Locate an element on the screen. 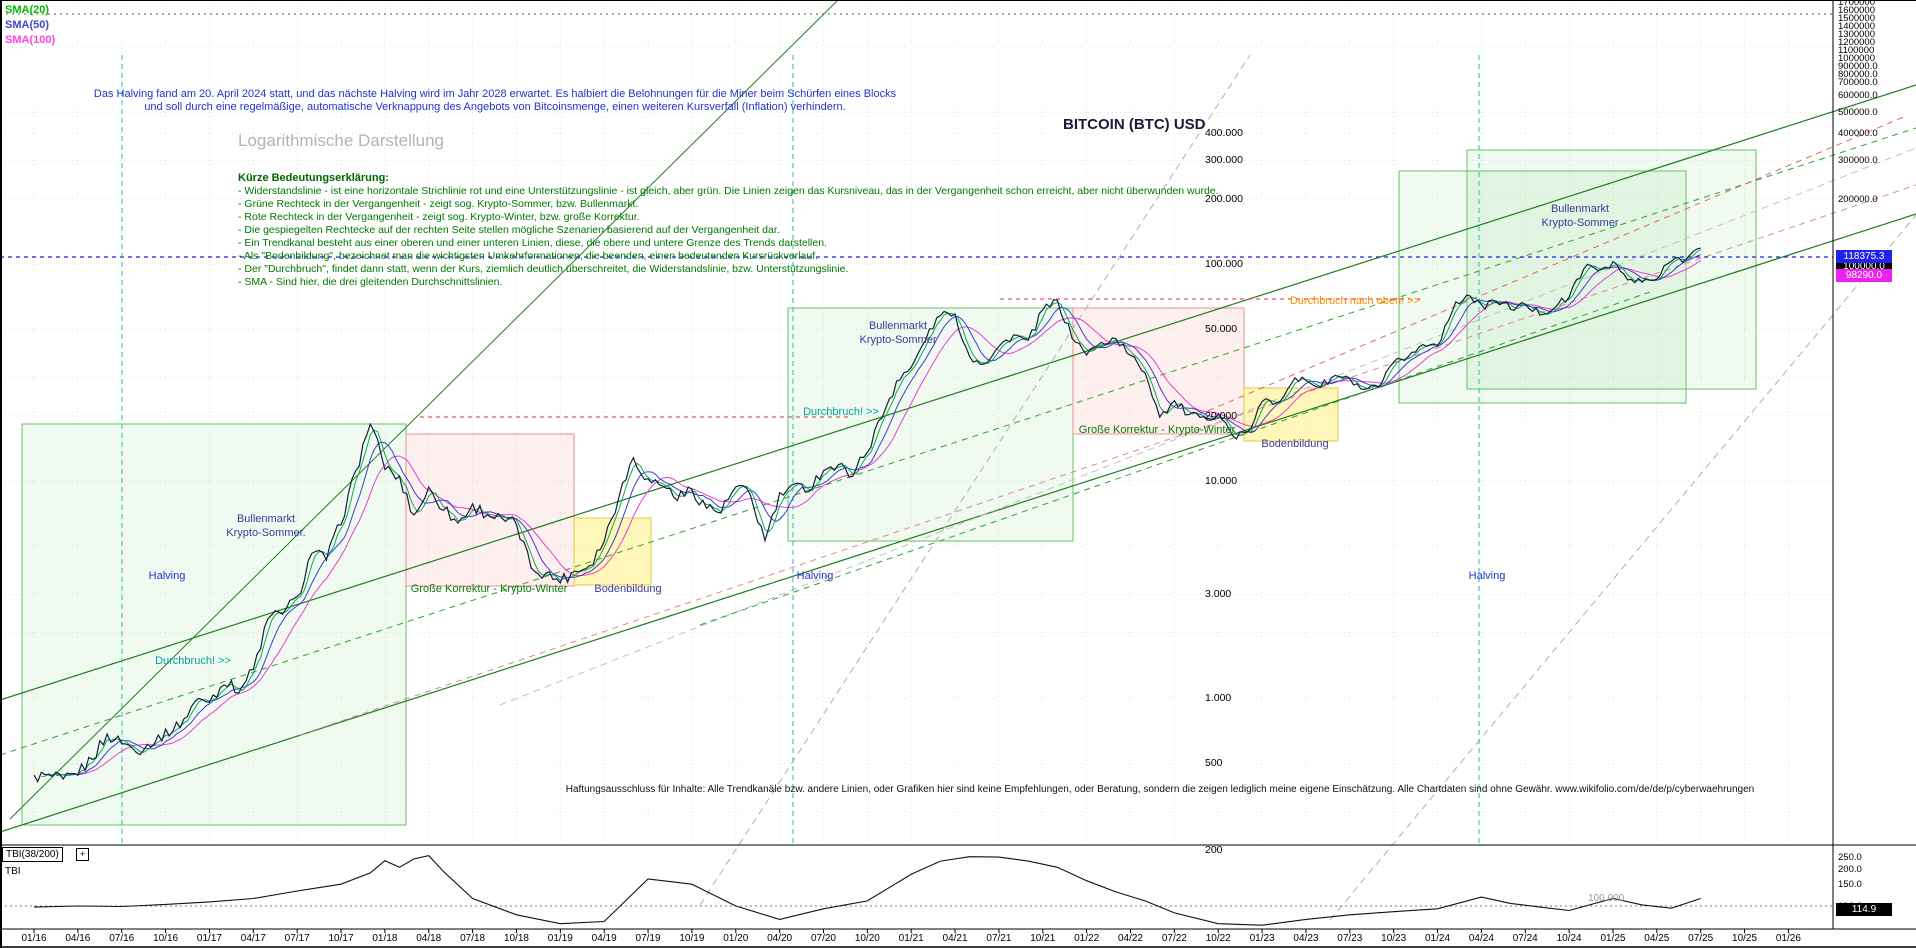 Image resolution: width=1916 pixels, height=948 pixels. region-winter-2018 is located at coordinates (490, 510).